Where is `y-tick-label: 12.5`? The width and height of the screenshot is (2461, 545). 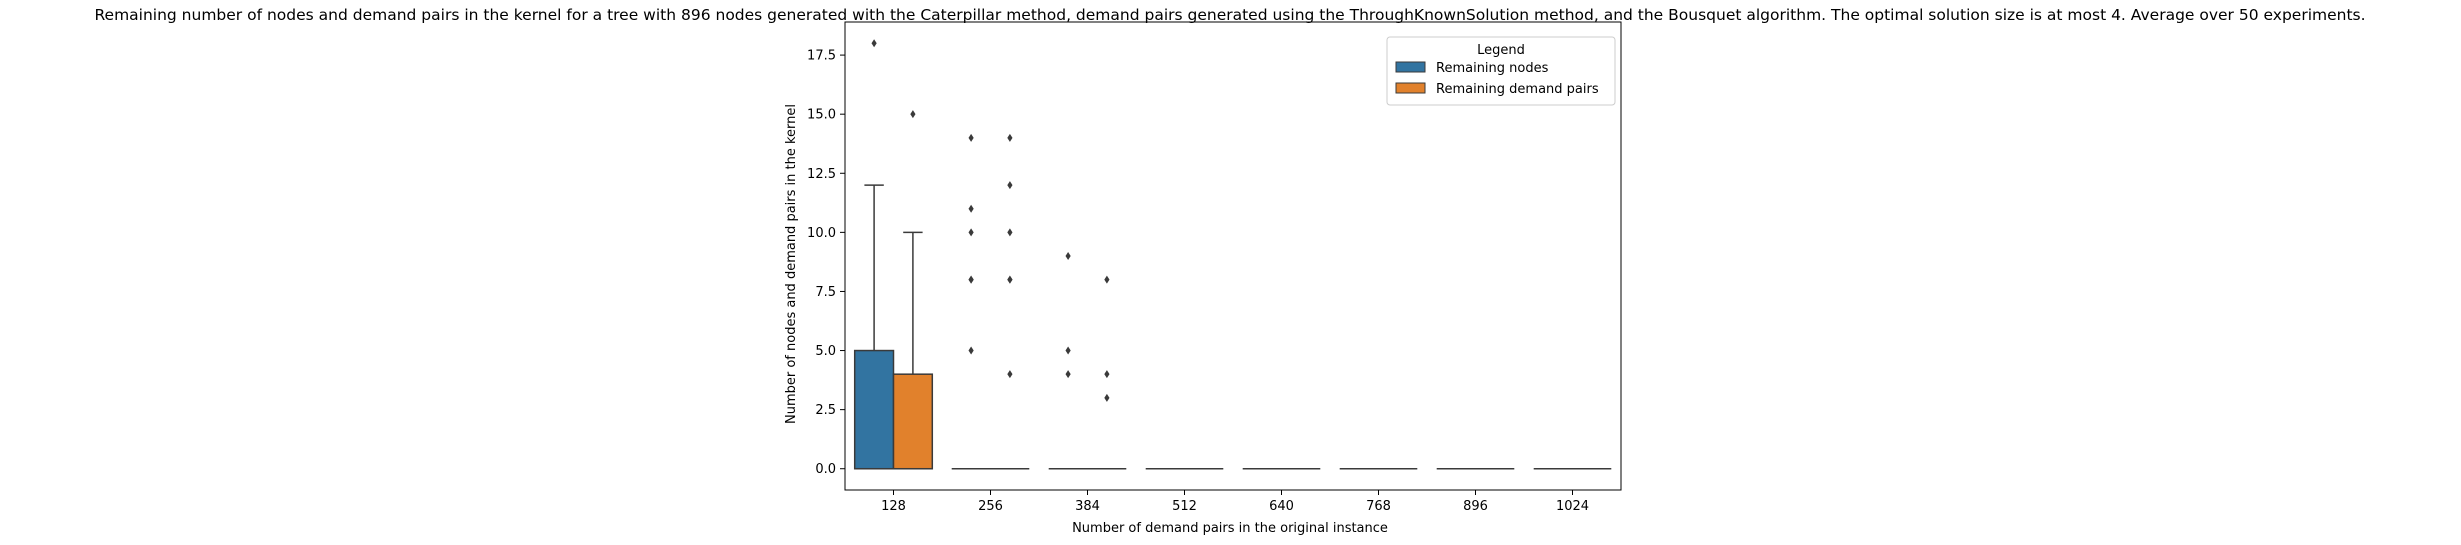 y-tick-label: 12.5 is located at coordinates (821, 174).